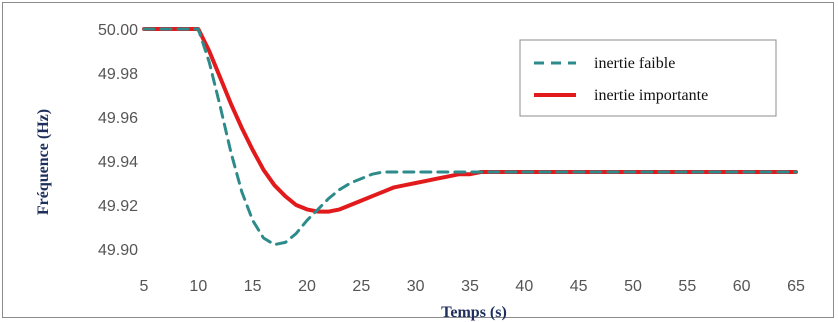 Image resolution: width=838 pixels, height=322 pixels. I want to click on x-tick-label: 45, so click(579, 286).